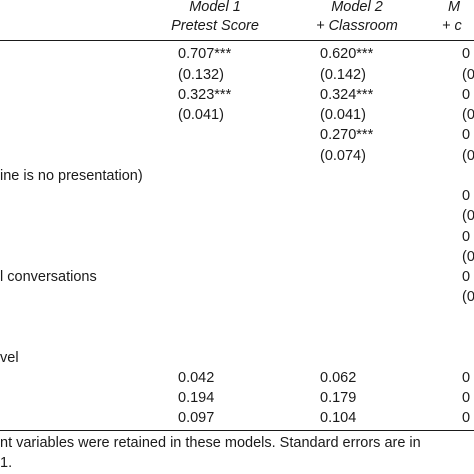  What do you see at coordinates (205, 95) in the screenshot?
I see `table-cell: 0.323***` at bounding box center [205, 95].